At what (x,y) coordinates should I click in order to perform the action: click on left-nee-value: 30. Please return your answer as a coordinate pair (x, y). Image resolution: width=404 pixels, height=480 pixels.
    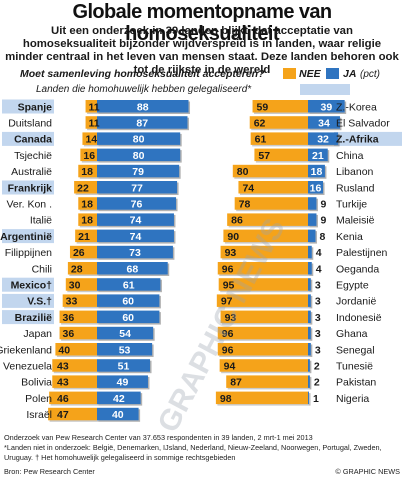
    Looking at the image, I should click on (75, 285).